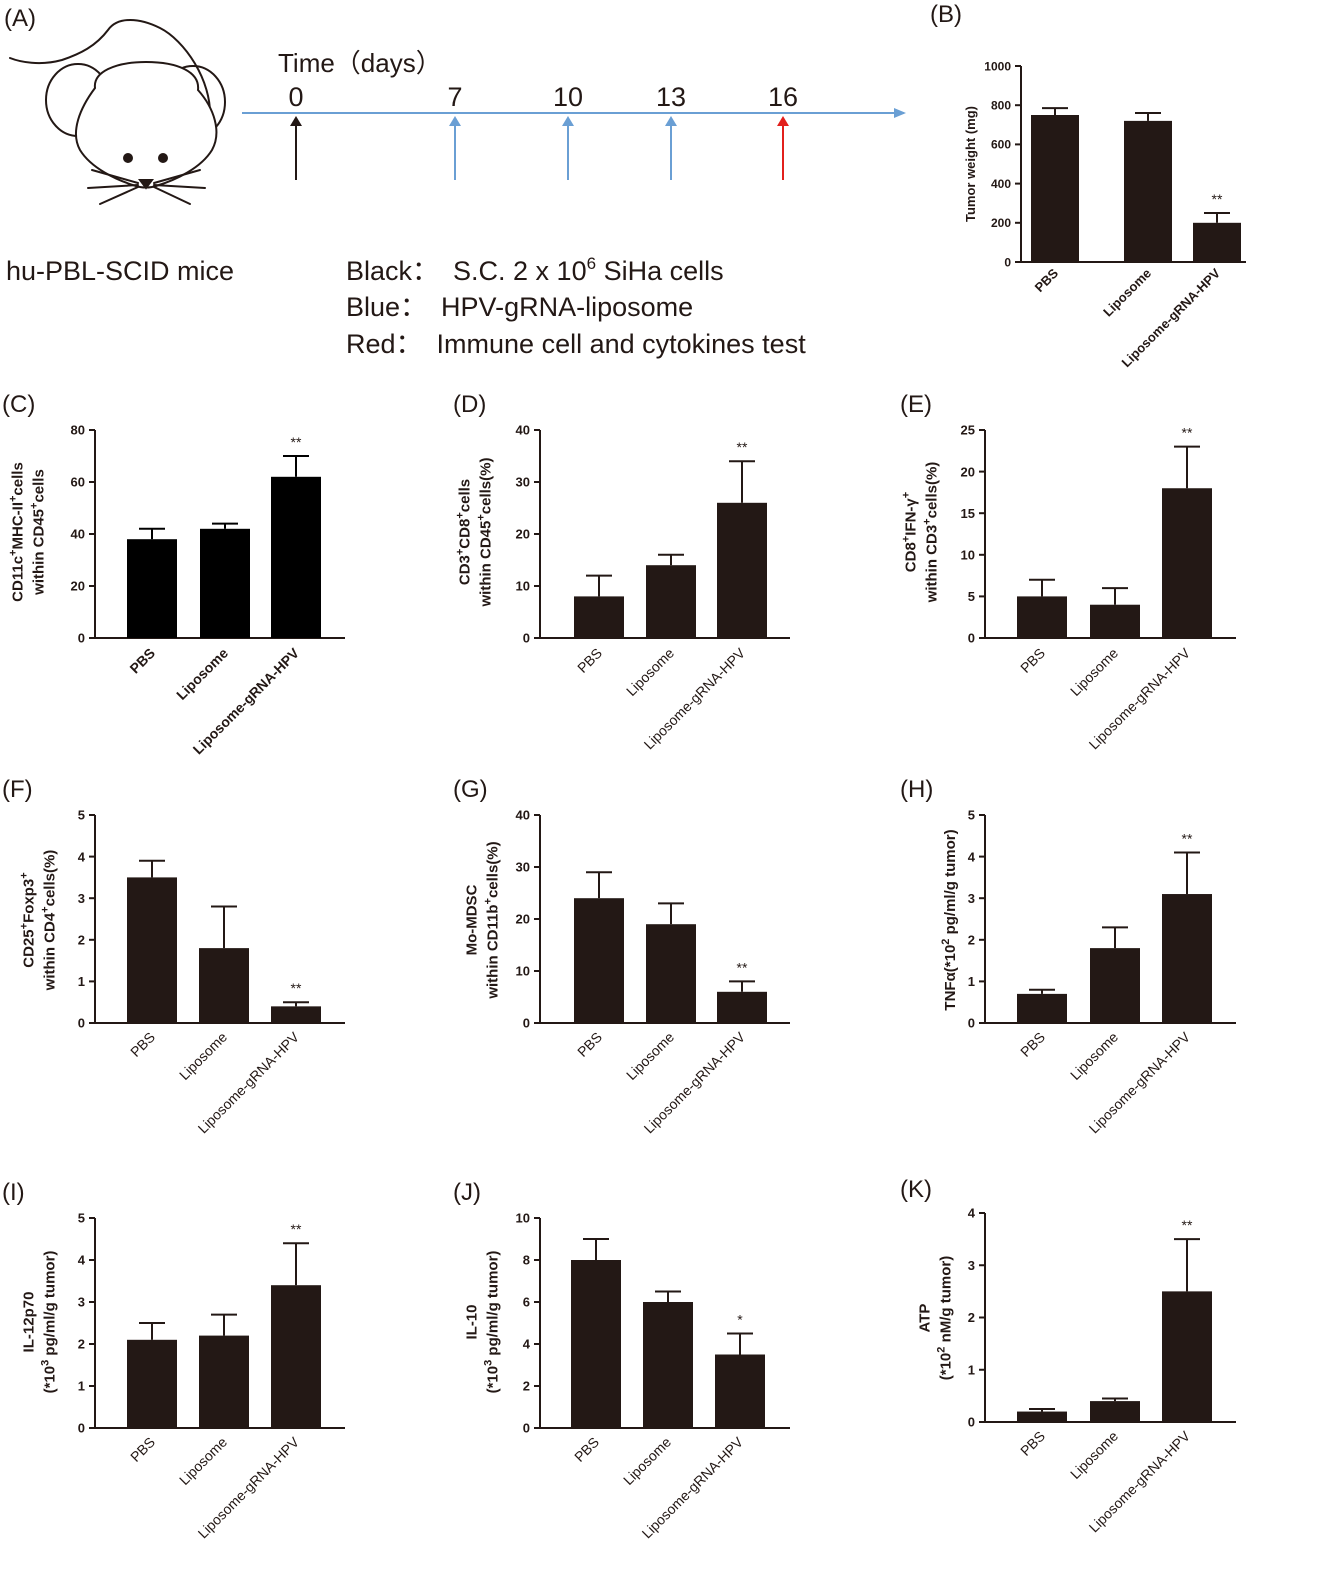 The image size is (1333, 1578). Describe the element at coordinates (968, 471) in the screenshot. I see `y-tick-label: 20` at that location.